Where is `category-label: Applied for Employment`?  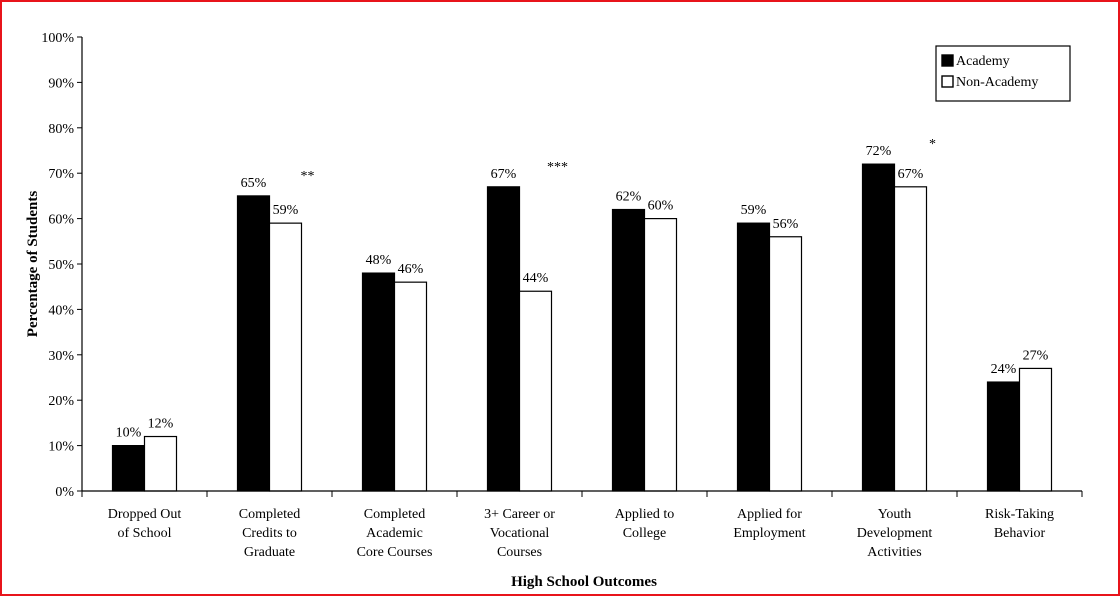 category-label: Applied for Employment is located at coordinates (769, 524).